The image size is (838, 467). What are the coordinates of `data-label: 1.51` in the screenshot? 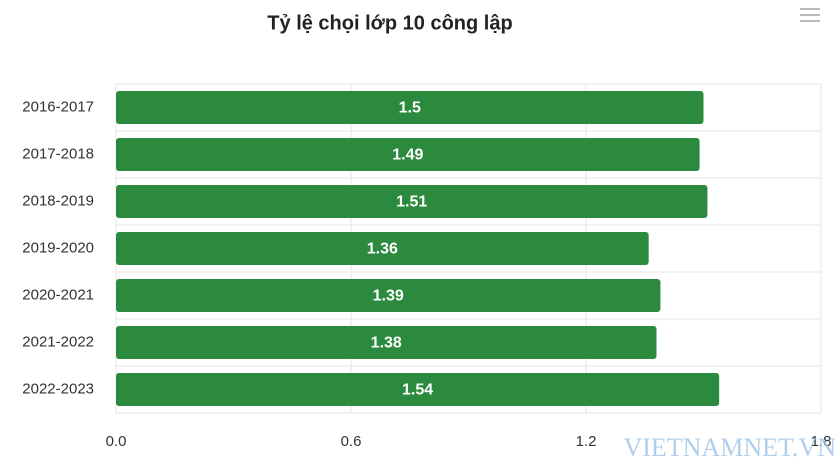 It's located at (411, 202).